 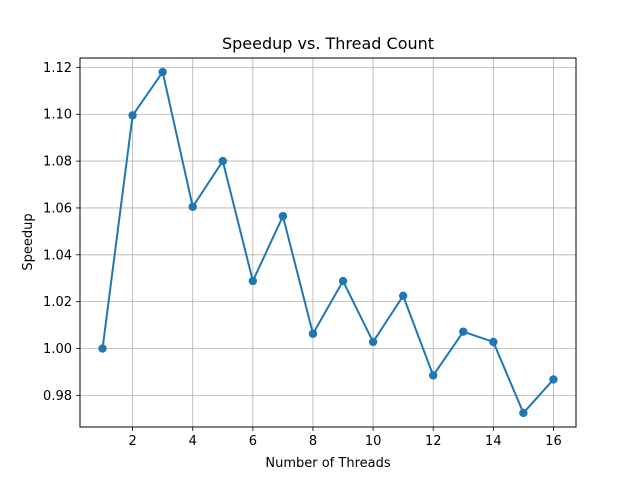 What do you see at coordinates (253, 441) in the screenshot?
I see `x-tick-label: 6` at bounding box center [253, 441].